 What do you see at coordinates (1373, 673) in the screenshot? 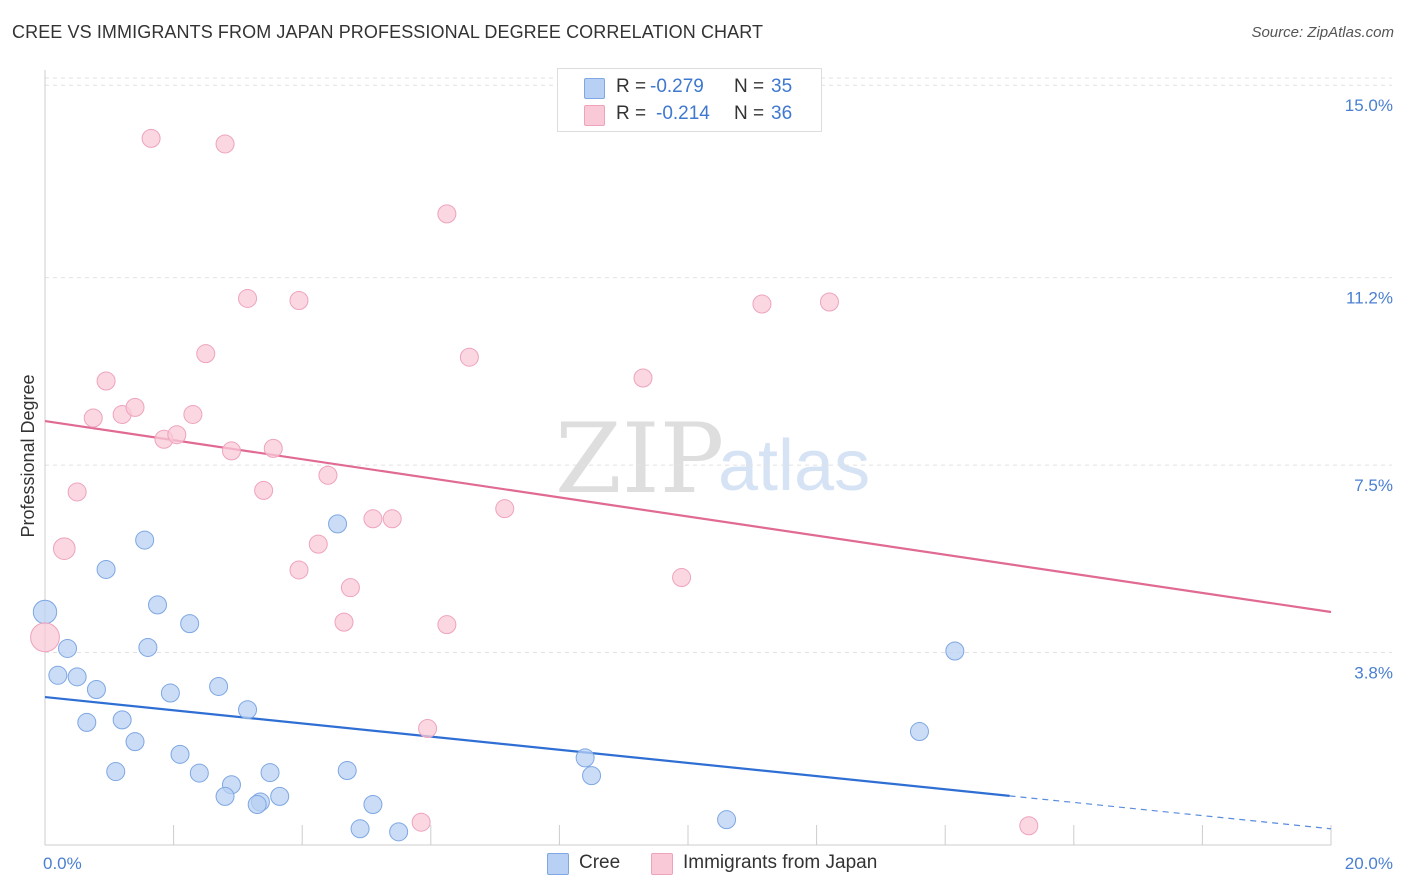
I see `y-tick-label: 3.8%` at bounding box center [1373, 673].